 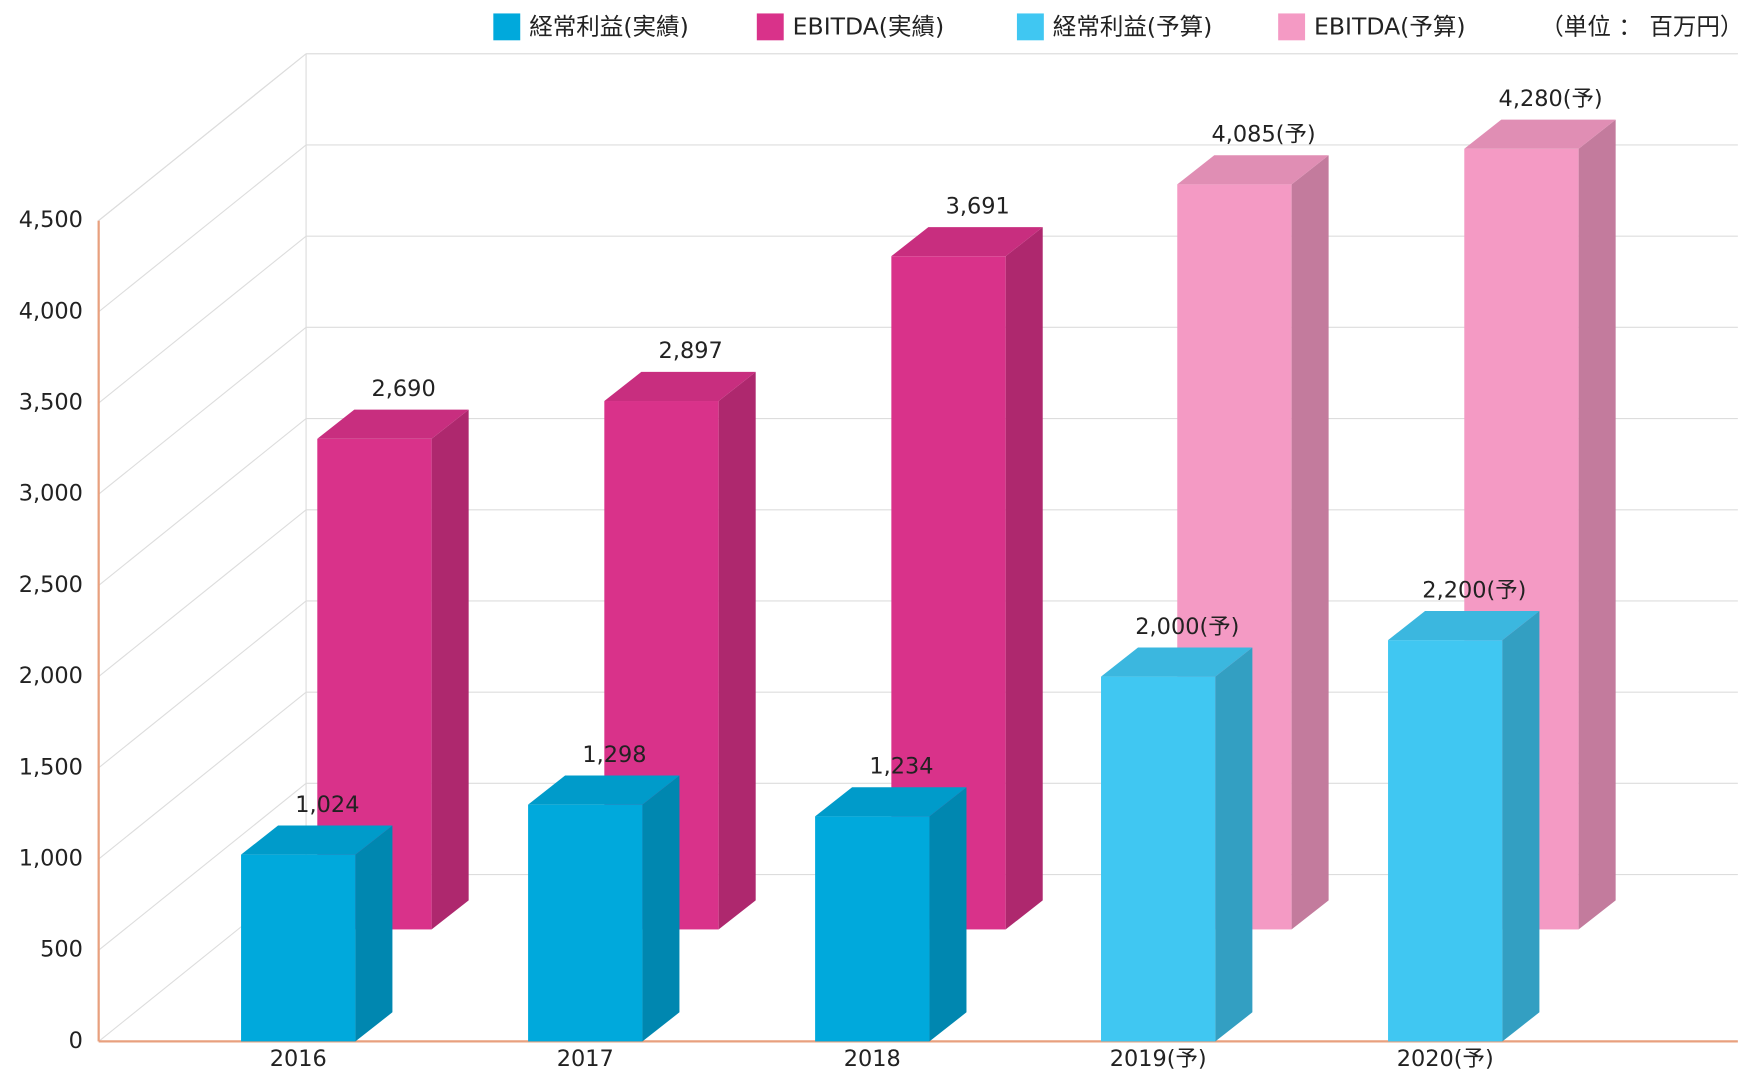 What do you see at coordinates (585, 1059) in the screenshot?
I see `x-tick-label: 2017` at bounding box center [585, 1059].